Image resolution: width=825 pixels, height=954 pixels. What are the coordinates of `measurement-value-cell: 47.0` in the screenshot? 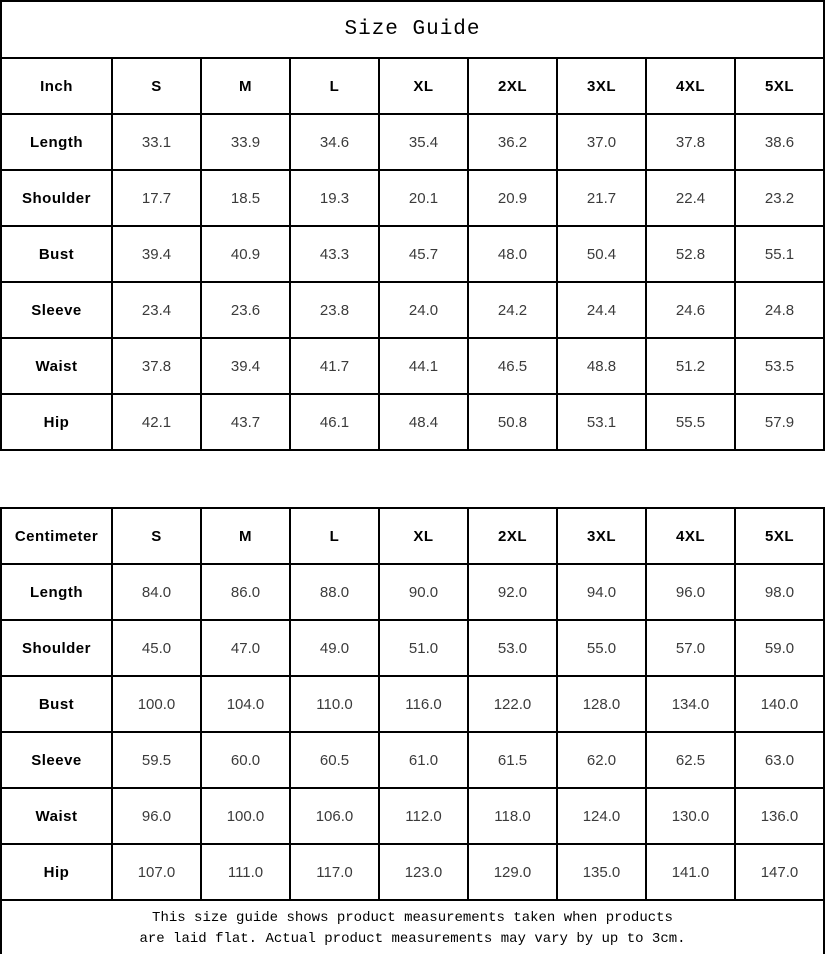 It's located at (245, 648).